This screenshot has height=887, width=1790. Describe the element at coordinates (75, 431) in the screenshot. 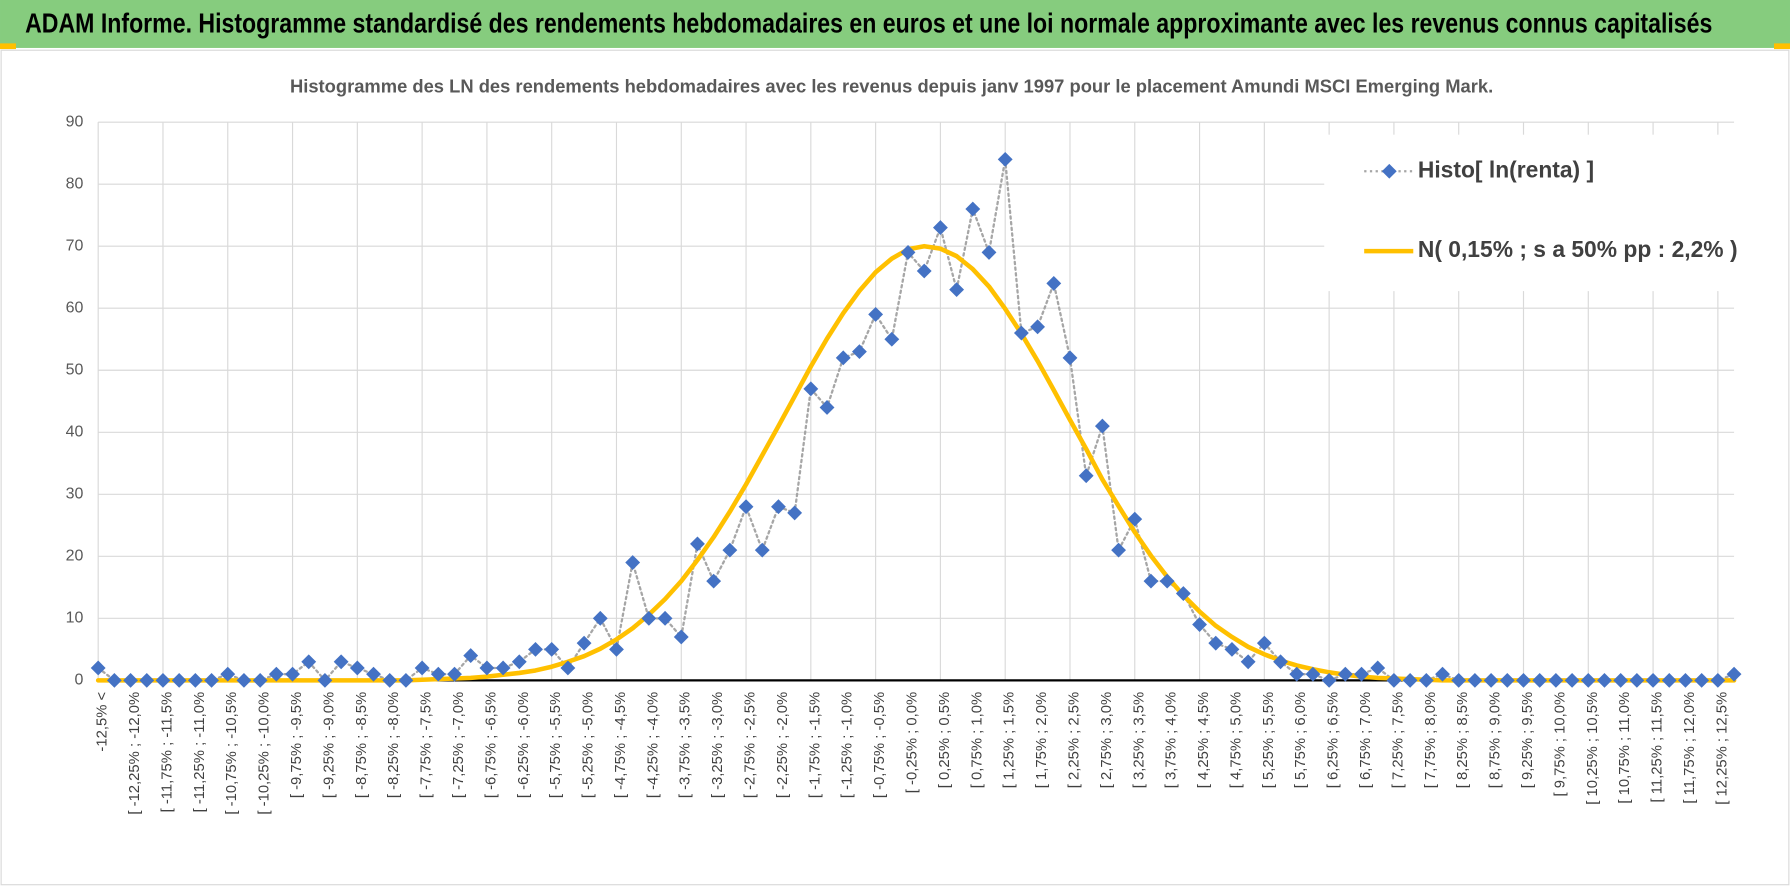

I see `y-tick-label: 40` at that location.